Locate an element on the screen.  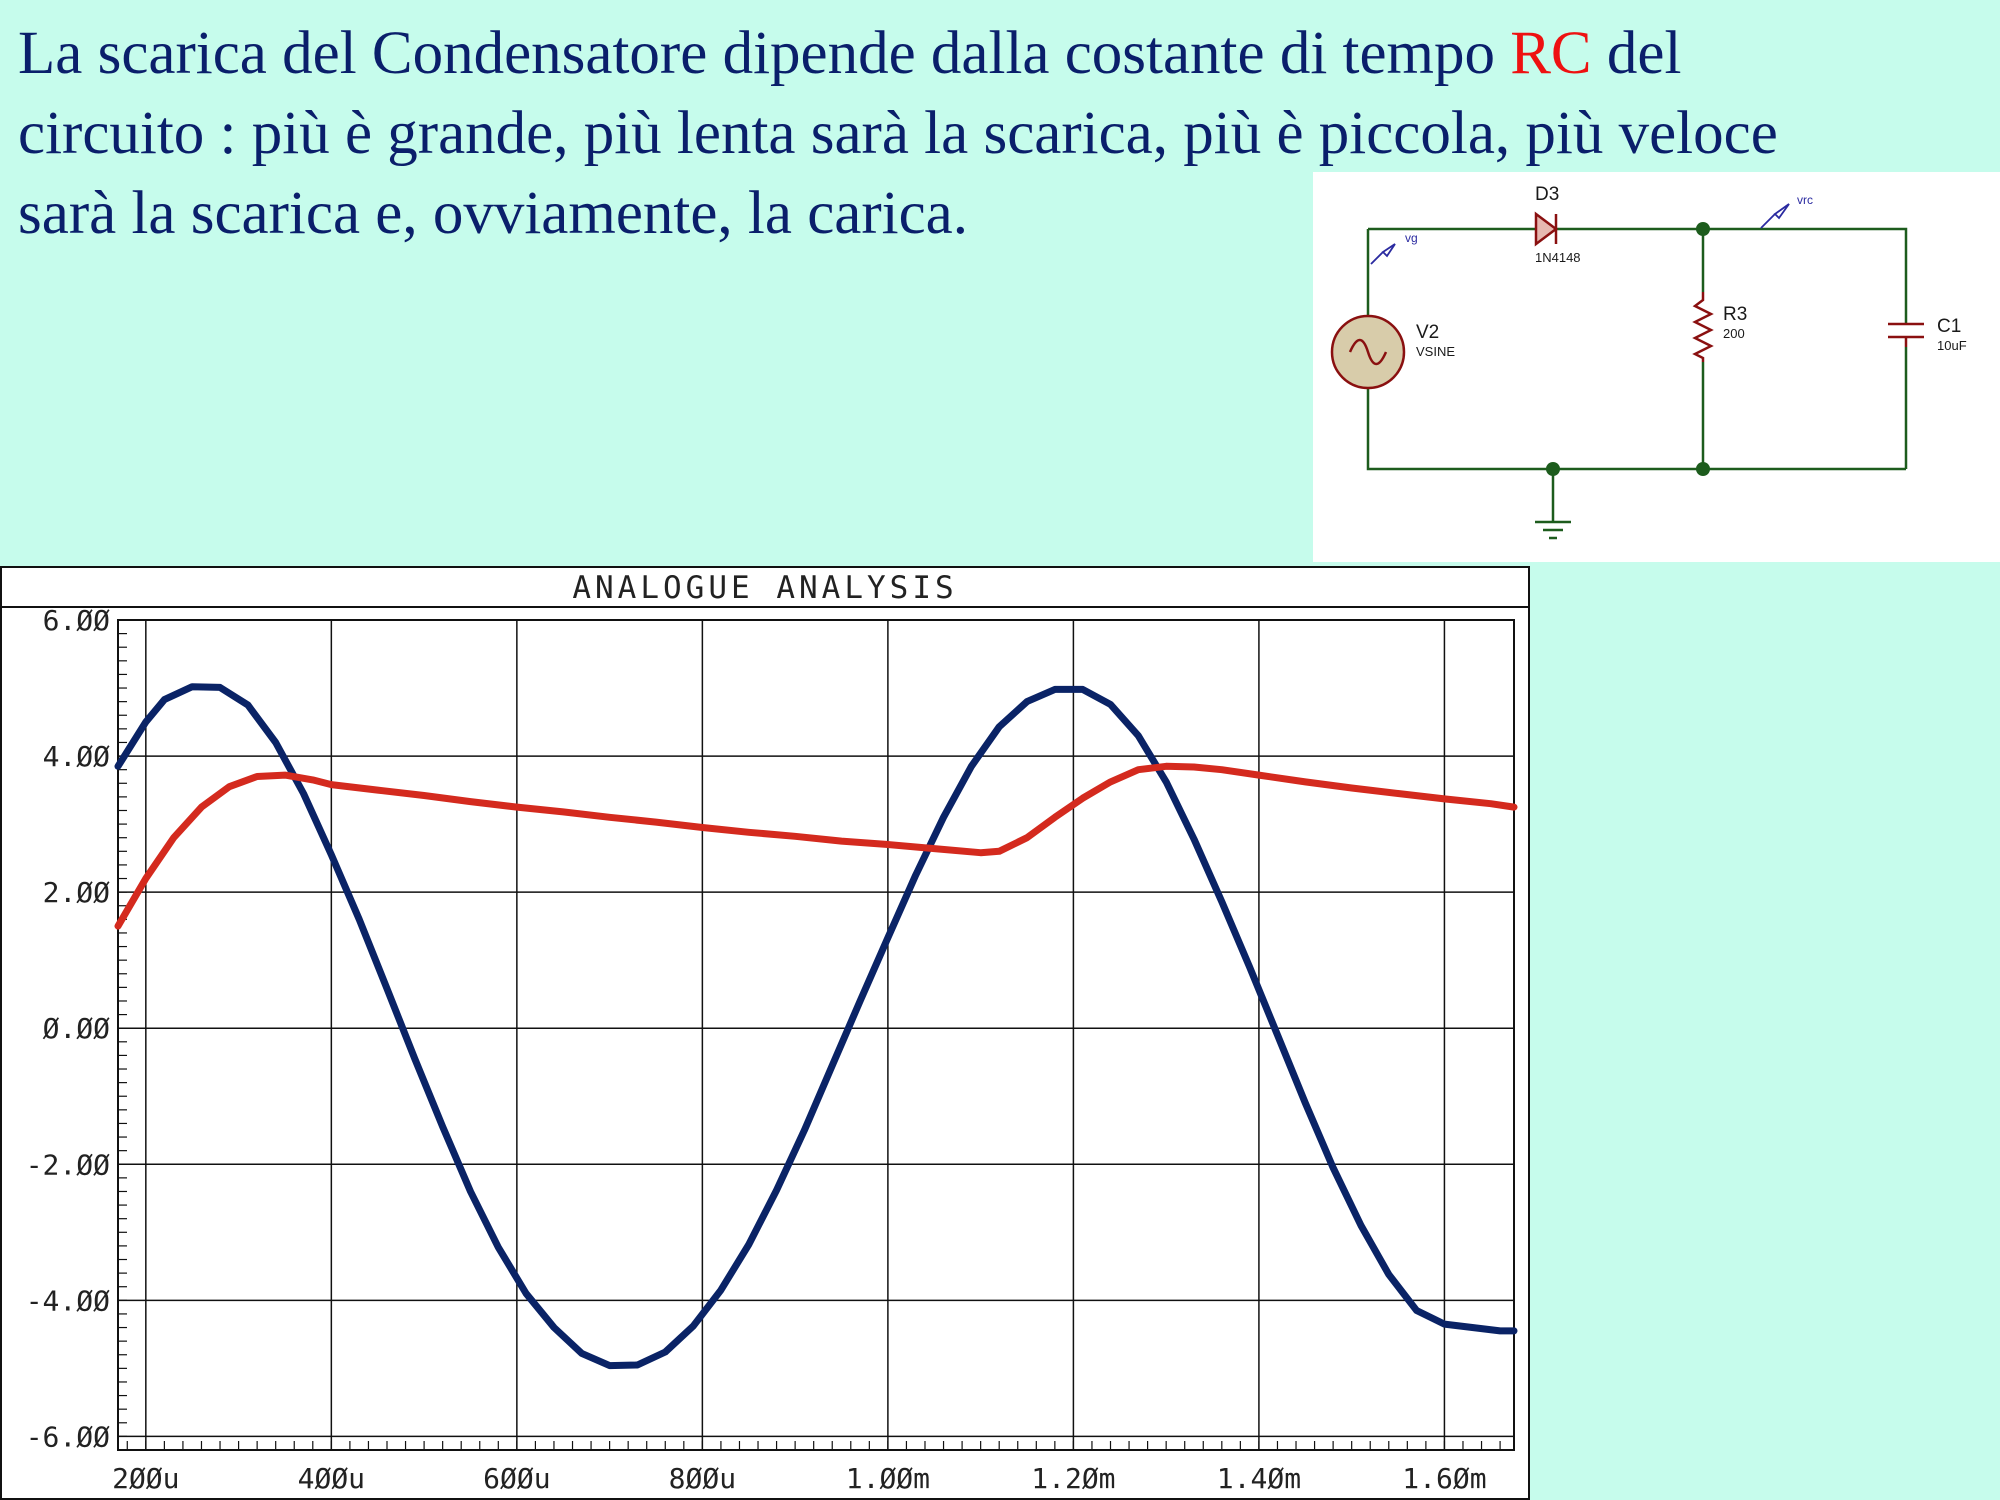
x-tick-label: 8ØØu is located at coordinates (702, 1478).